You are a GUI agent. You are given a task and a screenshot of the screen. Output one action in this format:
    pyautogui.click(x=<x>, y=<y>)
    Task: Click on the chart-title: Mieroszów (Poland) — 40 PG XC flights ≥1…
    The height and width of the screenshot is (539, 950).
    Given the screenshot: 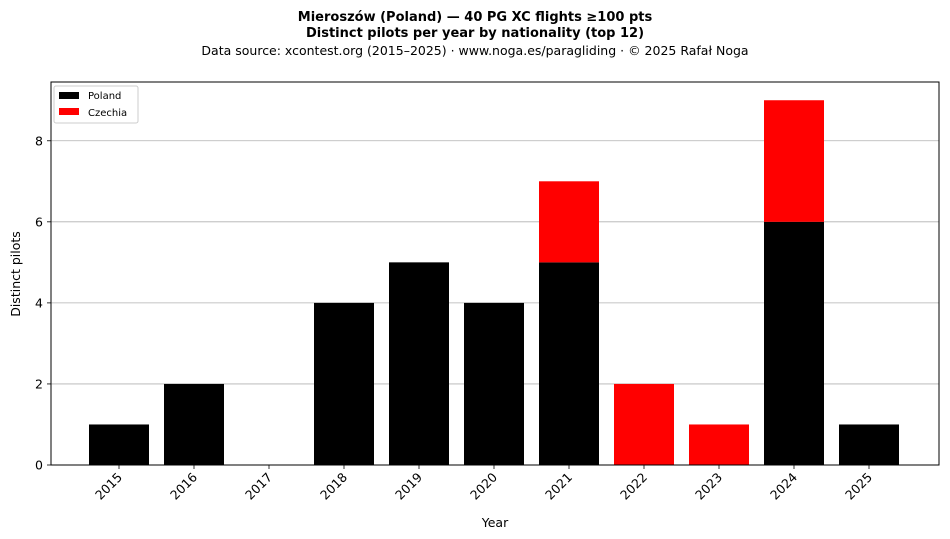 What is the action you would take?
    pyautogui.click(x=475, y=17)
    